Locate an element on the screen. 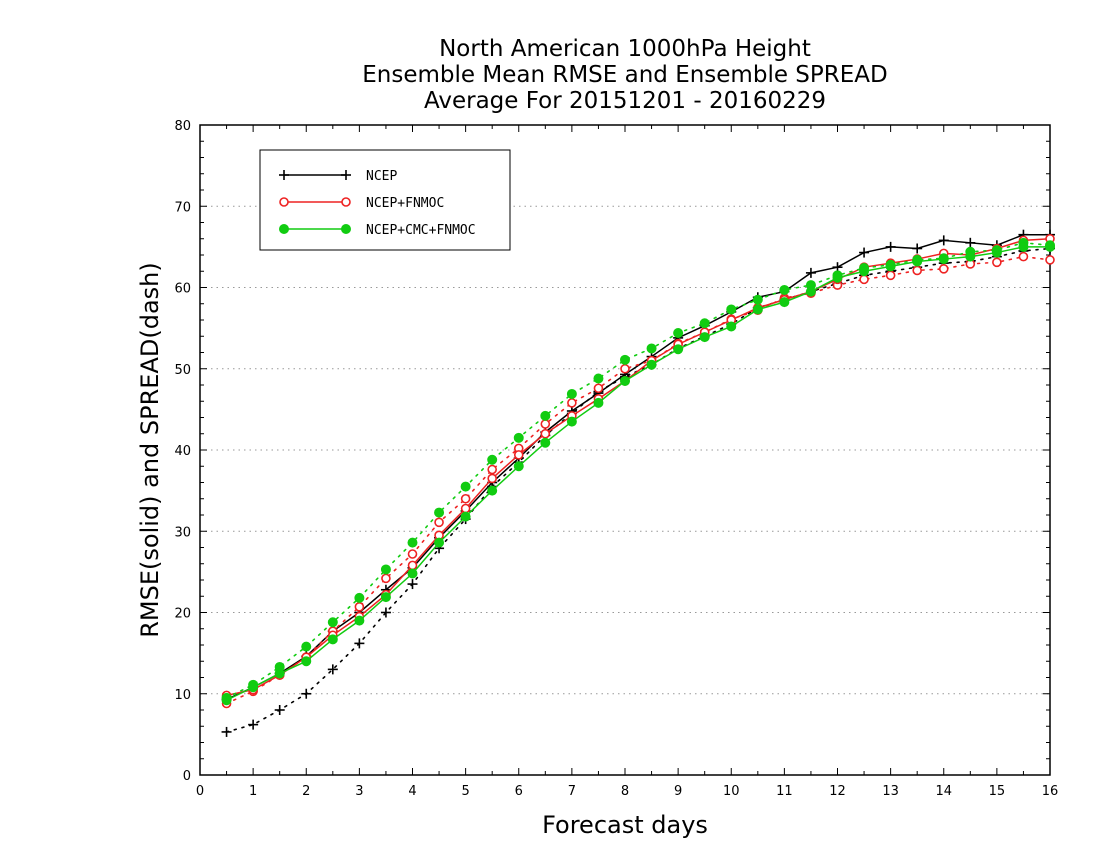 The width and height of the screenshot is (1100, 850). x-tick-label: 2 is located at coordinates (306, 791).